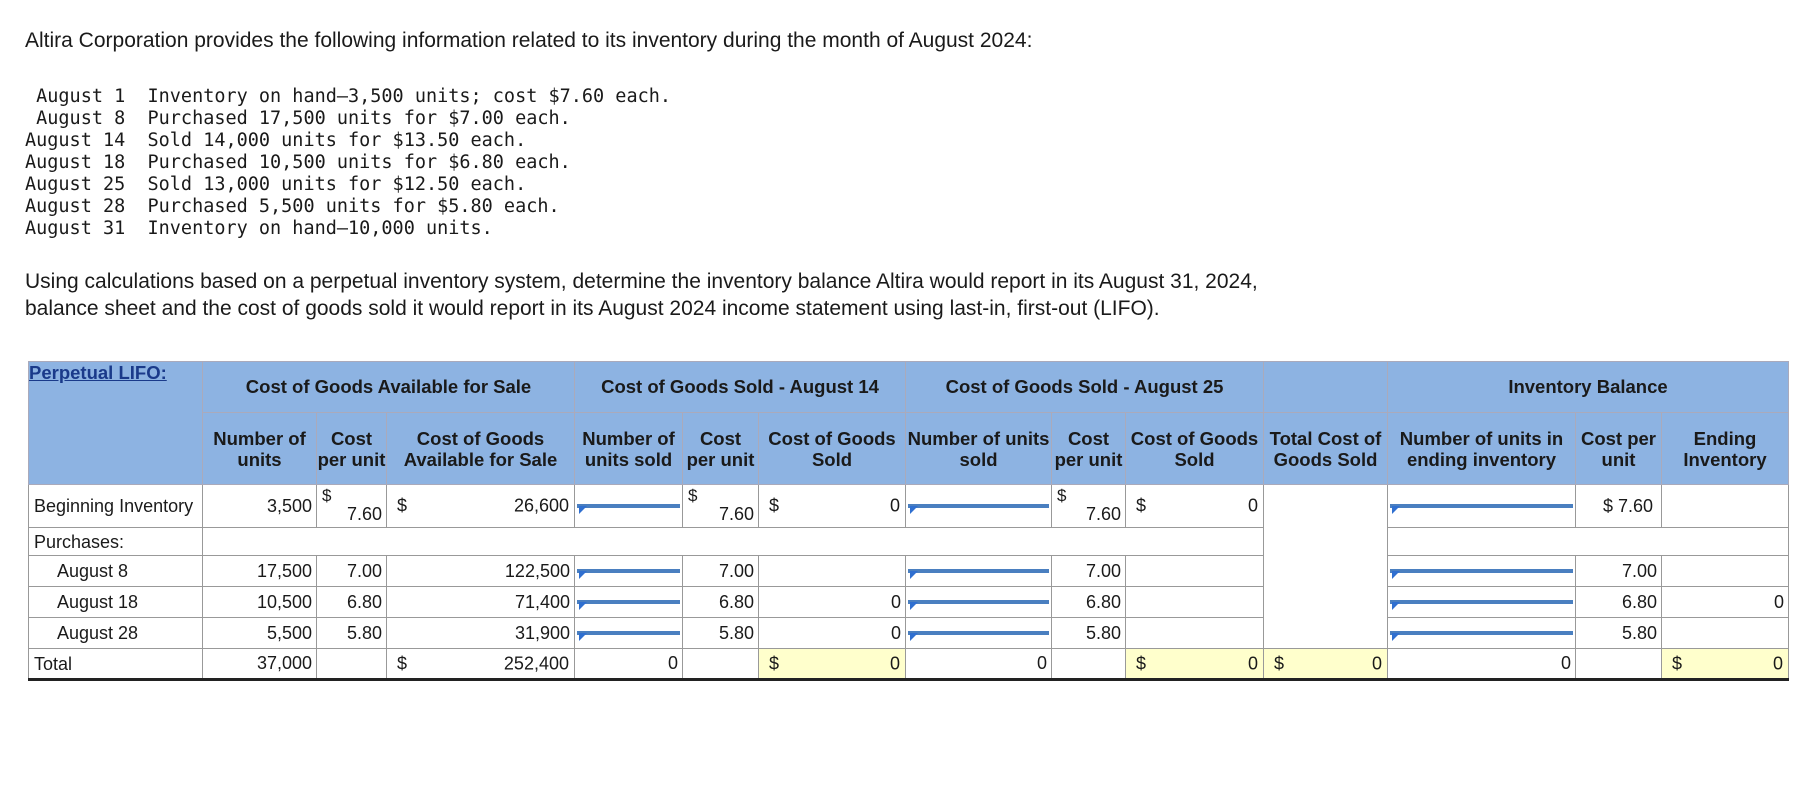  I want to click on col-header-inv-cost-per-unit: Cost per unit, so click(1618, 448).